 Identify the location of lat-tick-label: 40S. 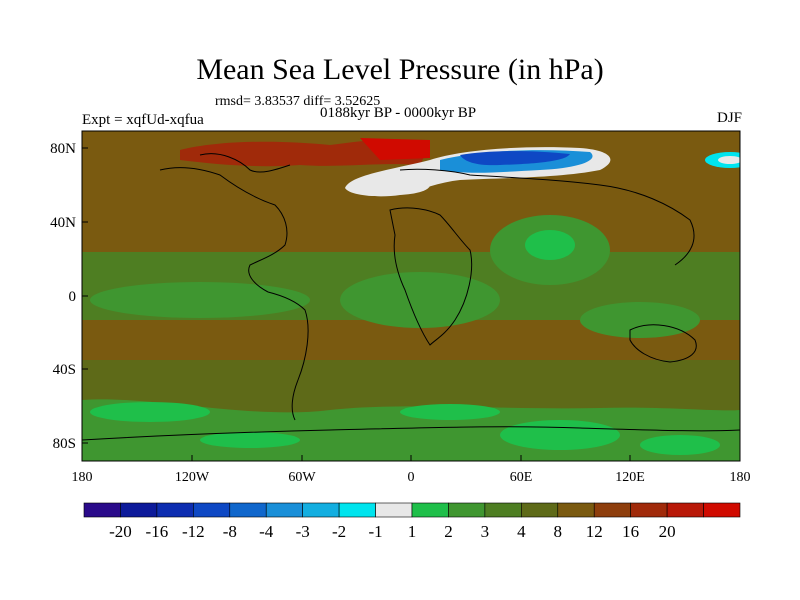
(64, 370).